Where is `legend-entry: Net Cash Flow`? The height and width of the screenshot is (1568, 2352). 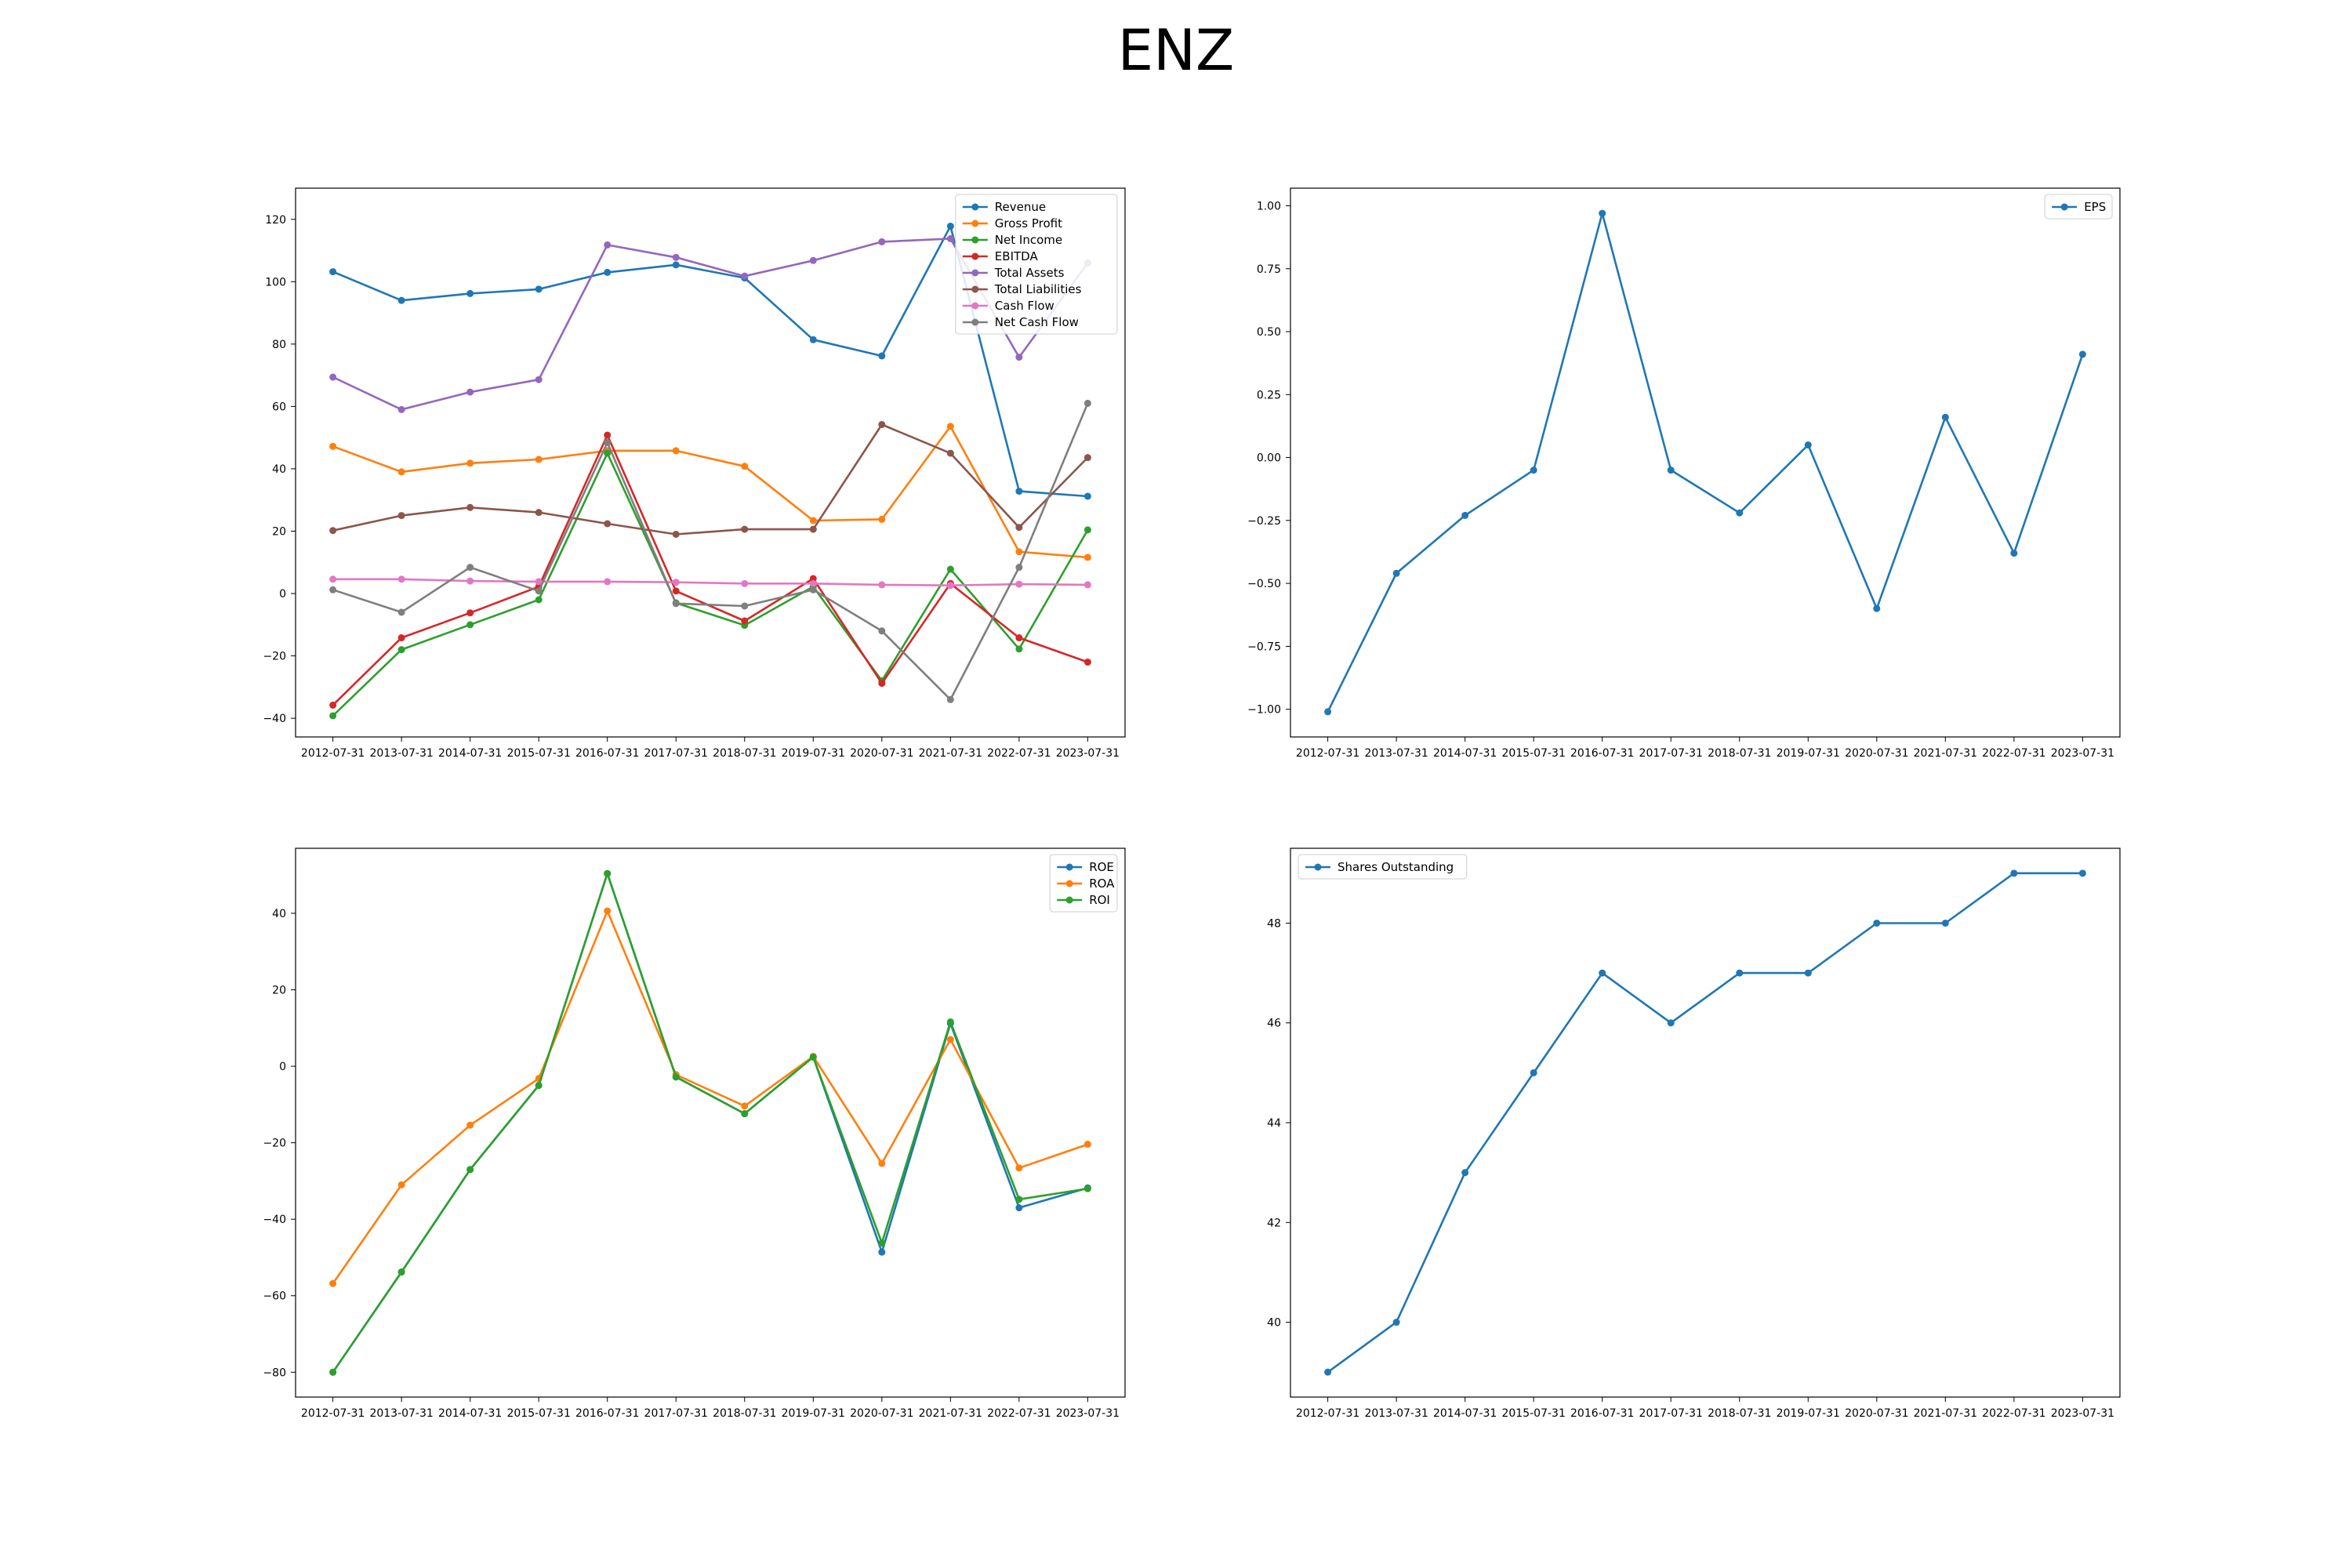 legend-entry: Net Cash Flow is located at coordinates (1037, 322).